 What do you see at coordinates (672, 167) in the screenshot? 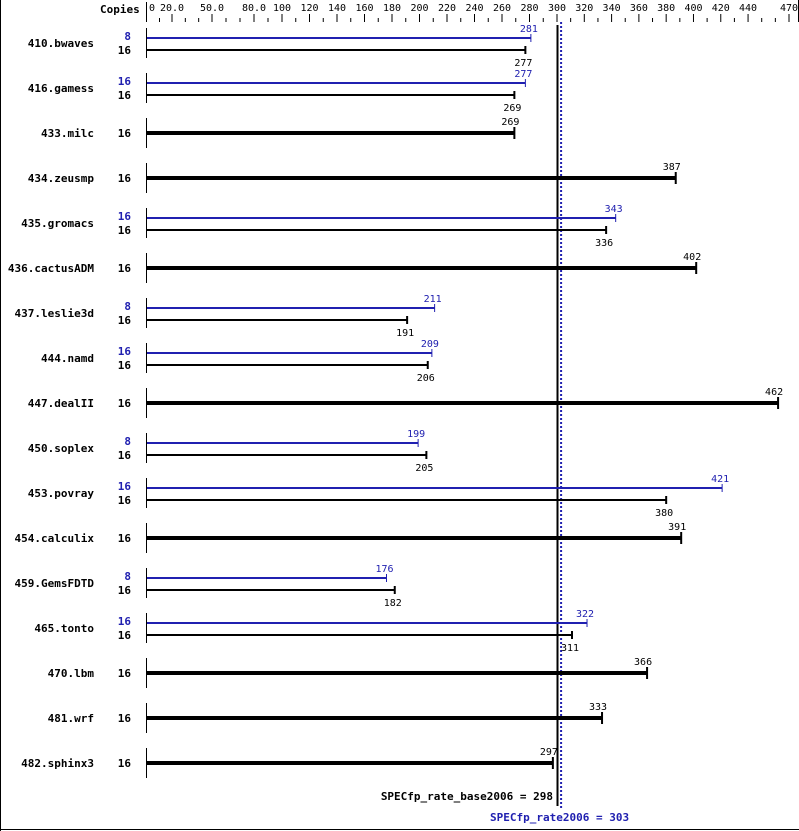
I see `base-value: 387` at bounding box center [672, 167].